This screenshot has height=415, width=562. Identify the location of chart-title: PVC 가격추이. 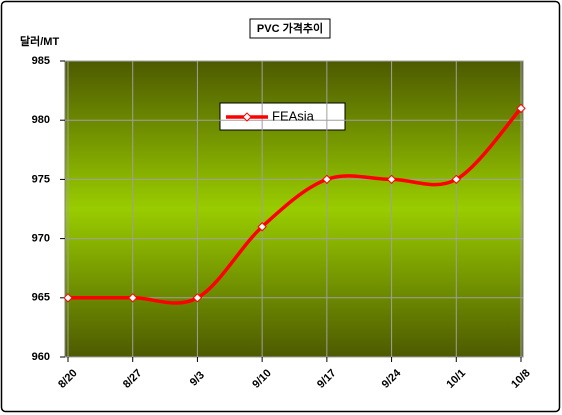
(290, 28).